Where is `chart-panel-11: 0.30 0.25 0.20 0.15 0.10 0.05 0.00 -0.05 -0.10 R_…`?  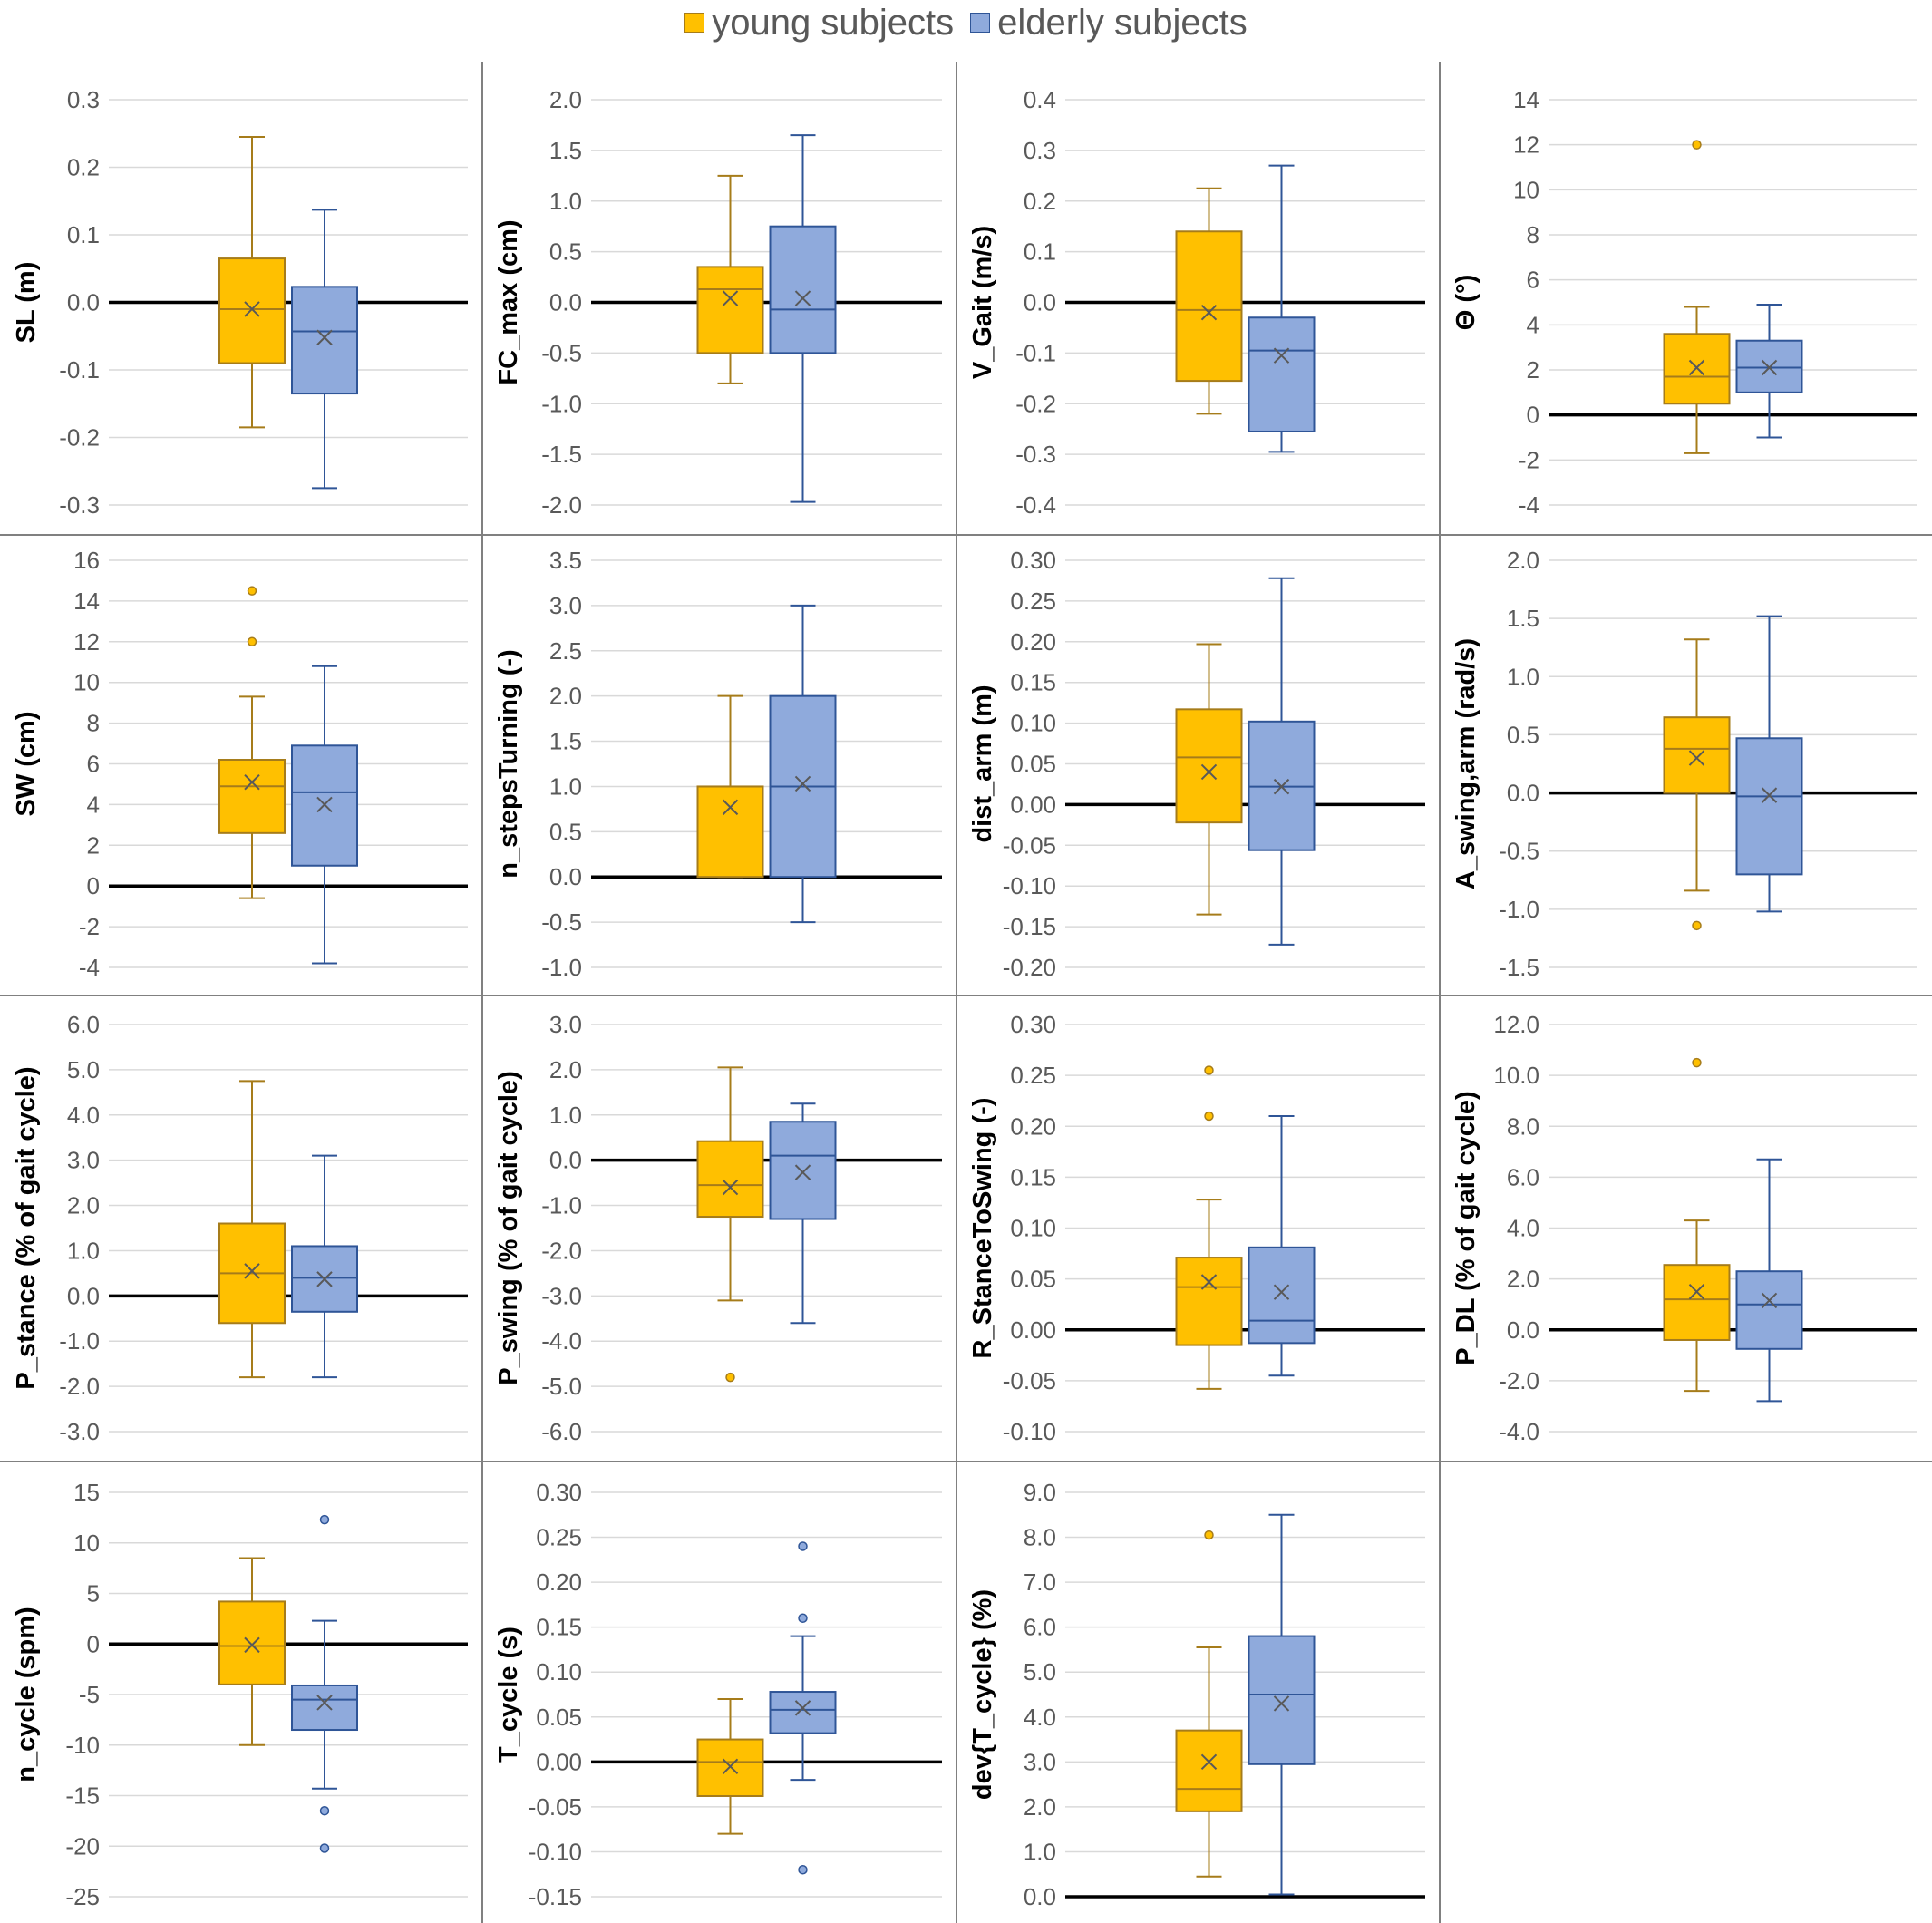 chart-panel-11: 0.30 0.25 0.20 0.15 0.10 0.05 0.00 -0.05 -0.10 R_… is located at coordinates (1196, 1228).